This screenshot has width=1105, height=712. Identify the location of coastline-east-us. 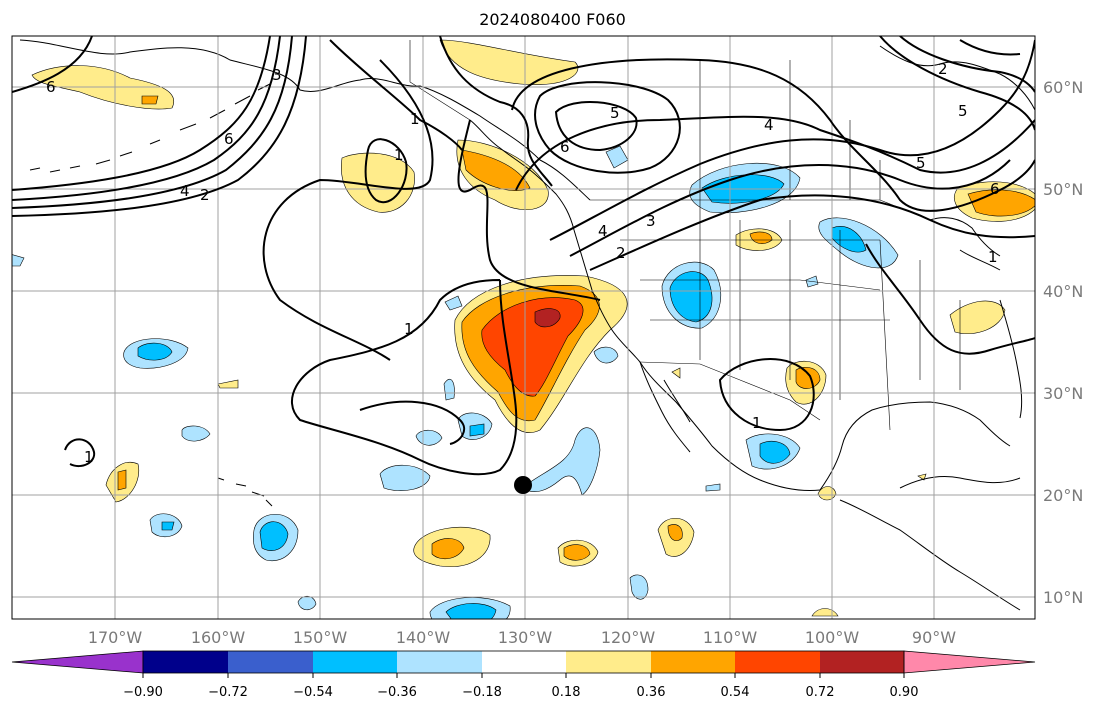
(1011, 359).